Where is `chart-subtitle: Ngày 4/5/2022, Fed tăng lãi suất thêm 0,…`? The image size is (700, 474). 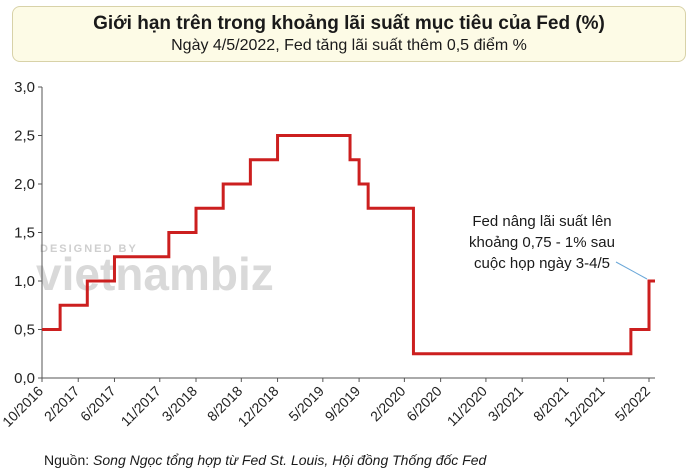 chart-subtitle: Ngày 4/5/2022, Fed tăng lãi suất thêm 0,… is located at coordinates (349, 45).